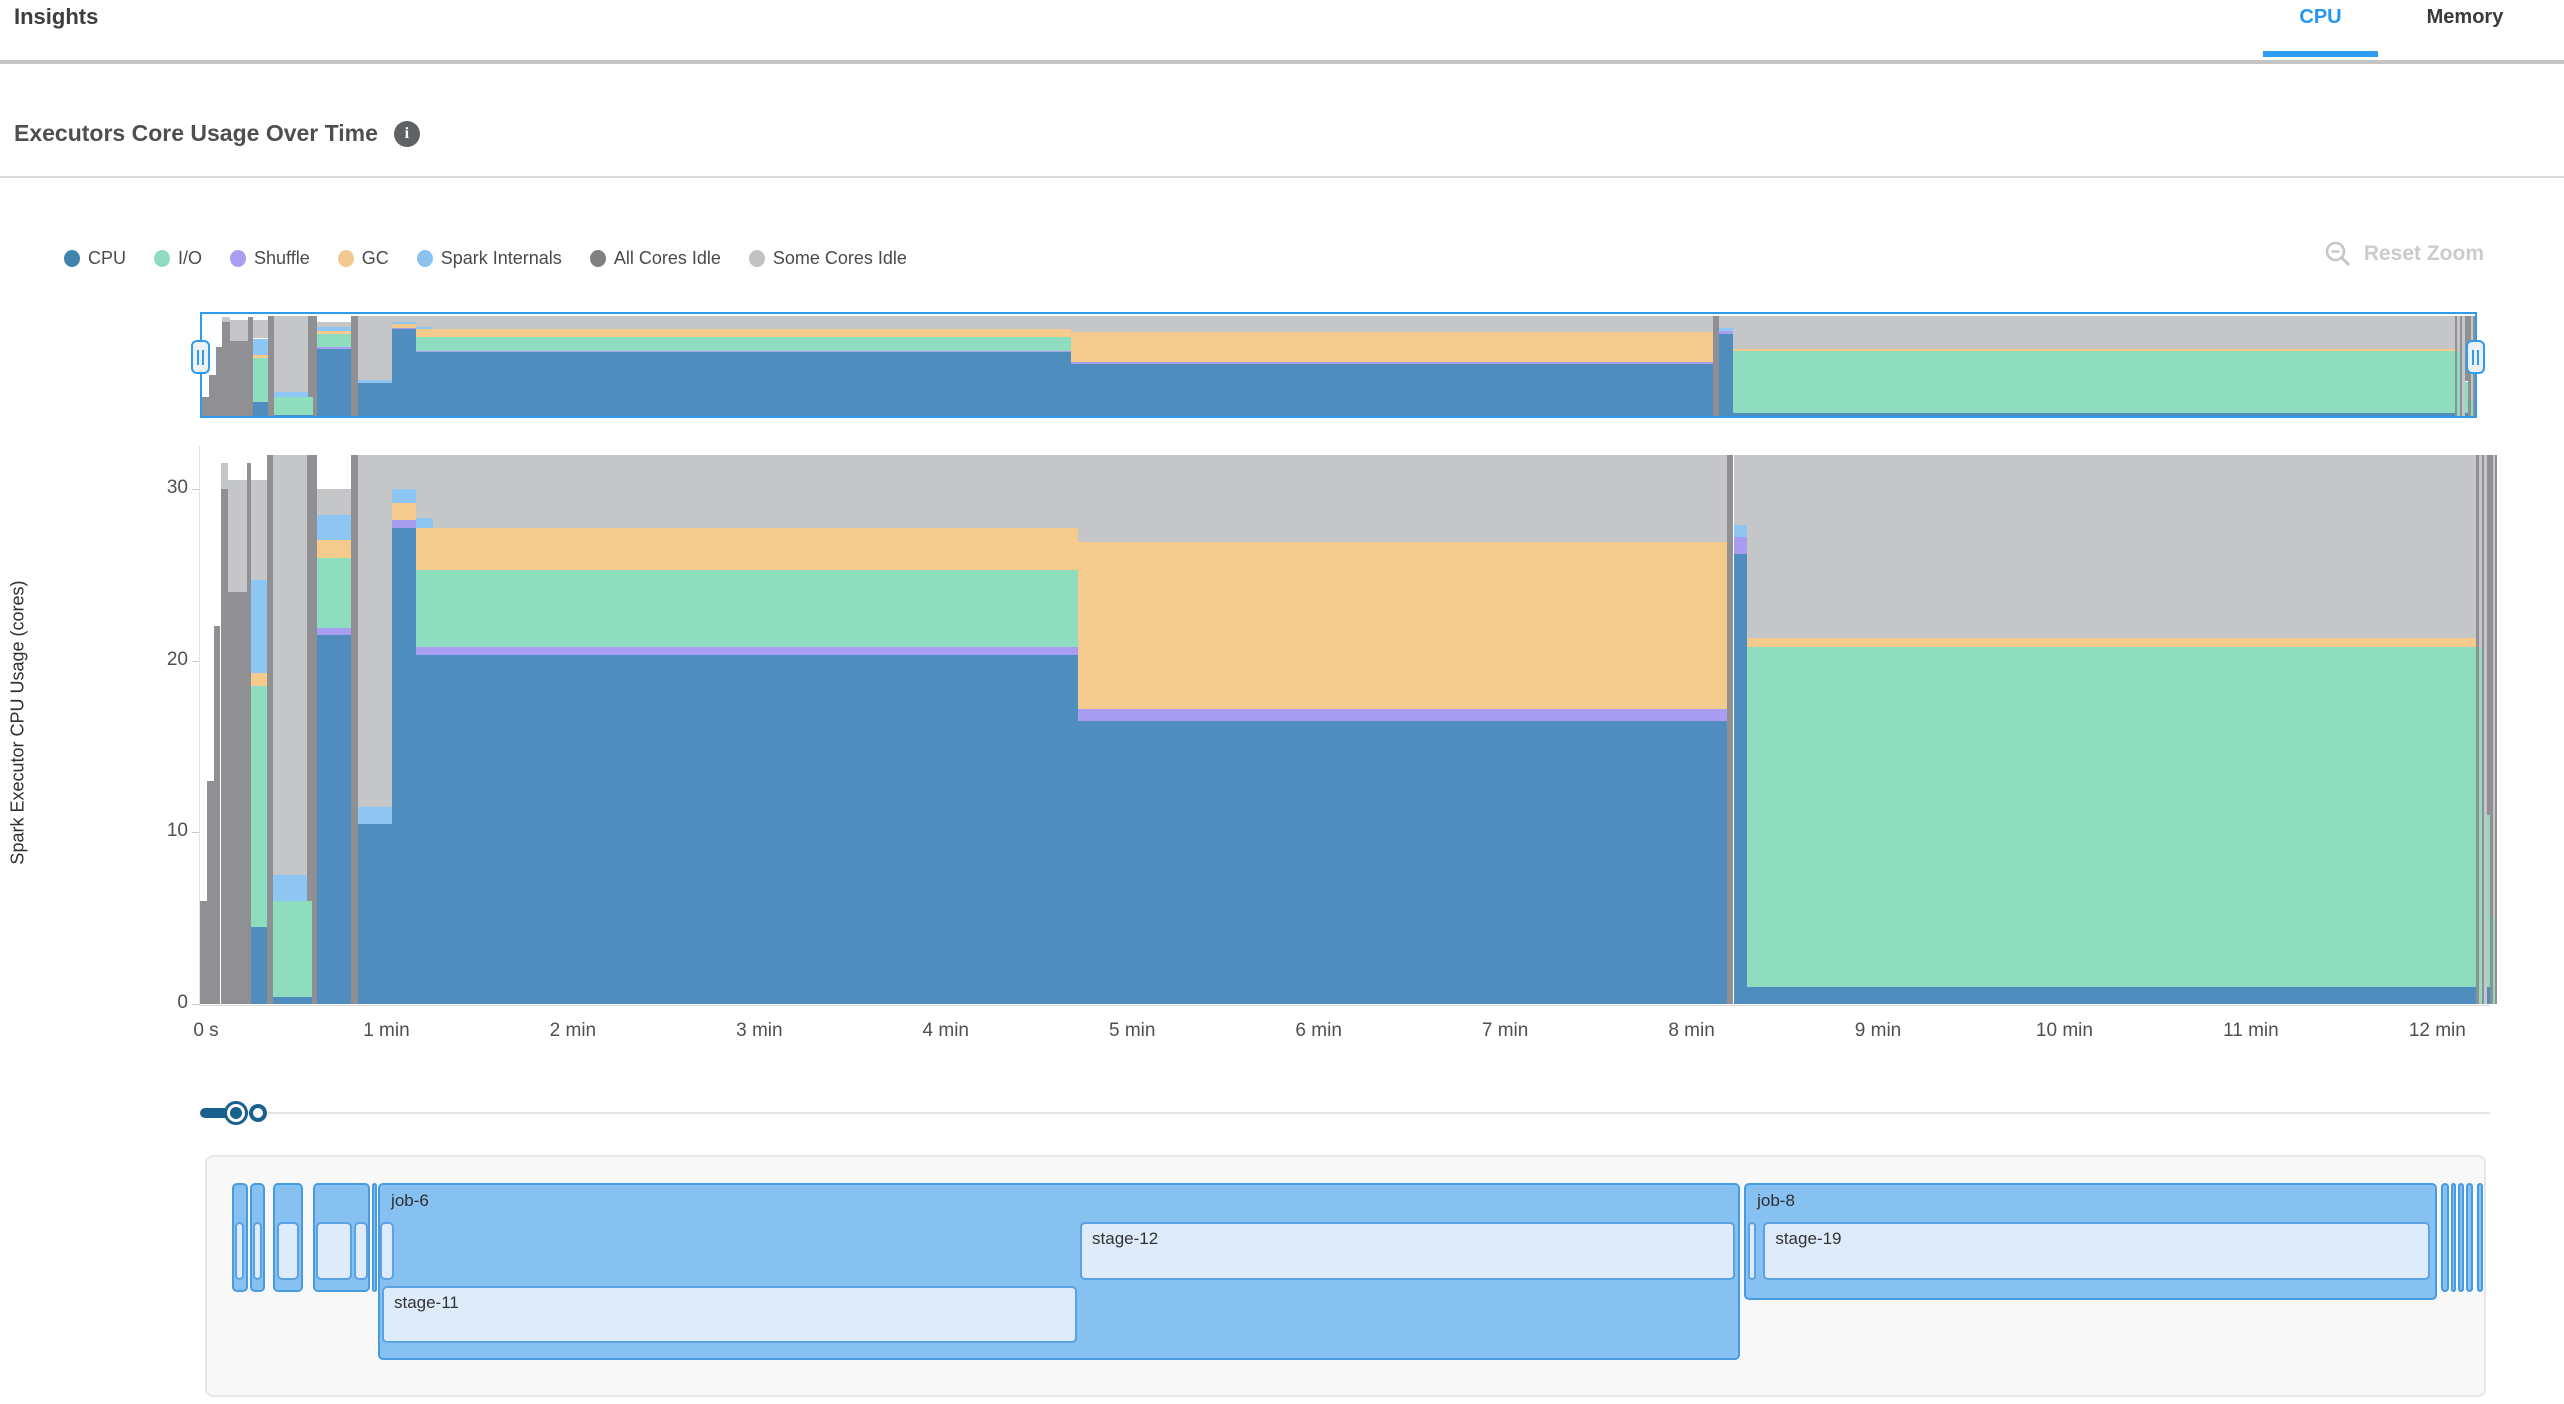 This screenshot has height=1404, width=2564. Describe the element at coordinates (756, 258) in the screenshot. I see `legend-dot-someIdle` at that location.